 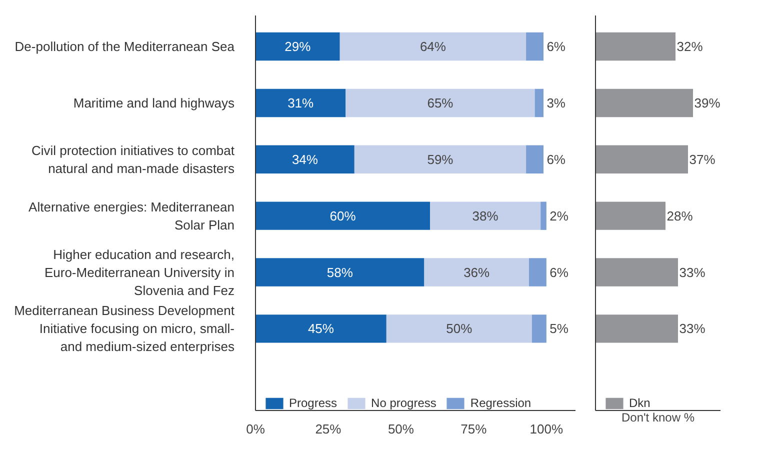 I want to click on data-label: 5%, so click(x=559, y=328).